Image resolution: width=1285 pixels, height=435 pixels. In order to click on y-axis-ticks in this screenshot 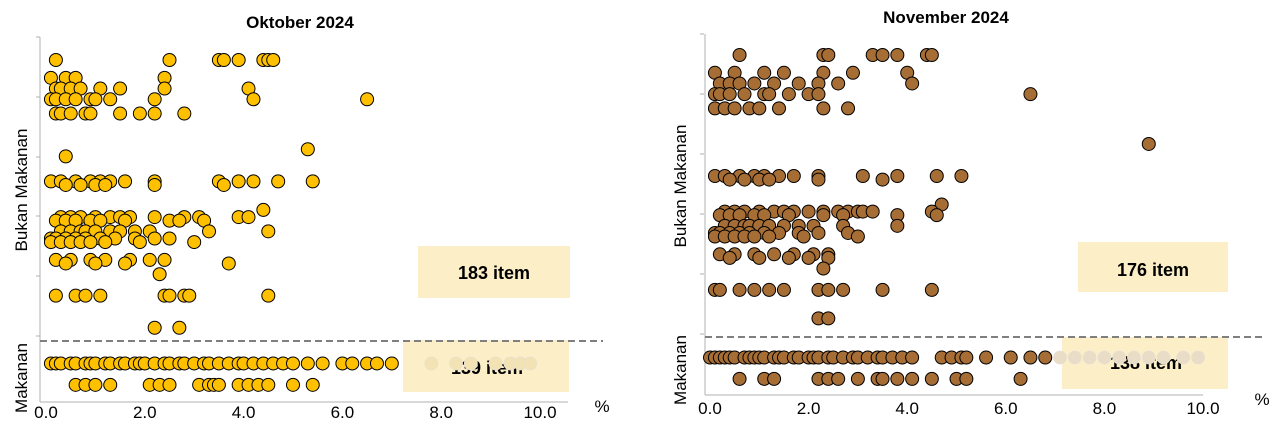, I will do `click(38, 186)`.